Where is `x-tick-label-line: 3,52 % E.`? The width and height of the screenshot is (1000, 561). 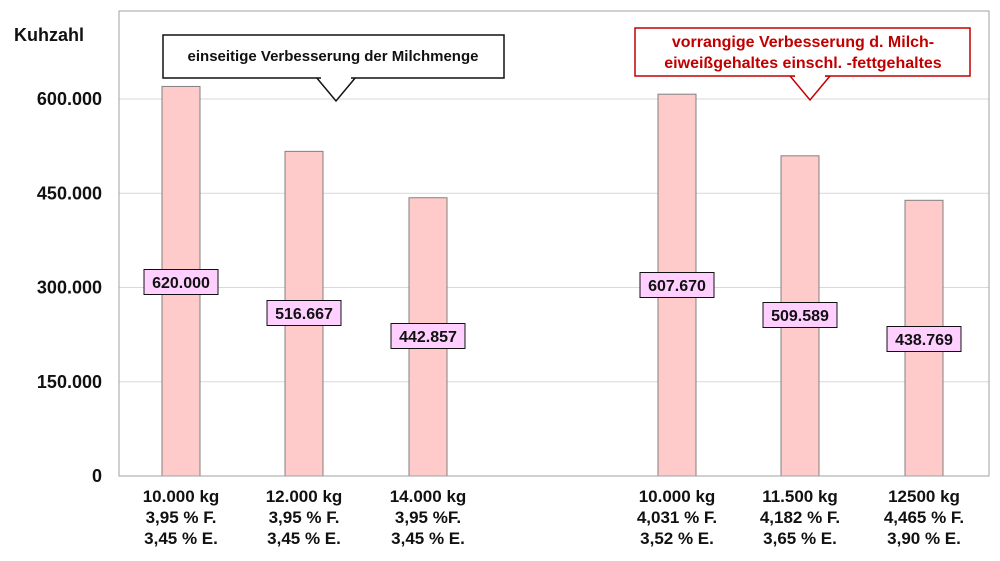
x-tick-label-line: 3,52 % E. is located at coordinates (677, 538).